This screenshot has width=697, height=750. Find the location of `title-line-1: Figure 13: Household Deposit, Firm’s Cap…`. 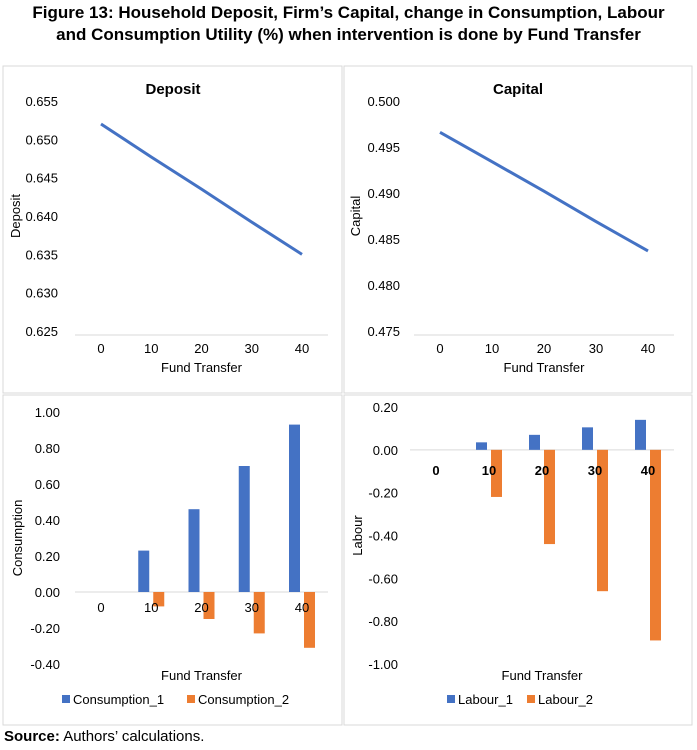

title-line-1: Figure 13: Household Deposit, Firm’s Cap… is located at coordinates (348, 12).